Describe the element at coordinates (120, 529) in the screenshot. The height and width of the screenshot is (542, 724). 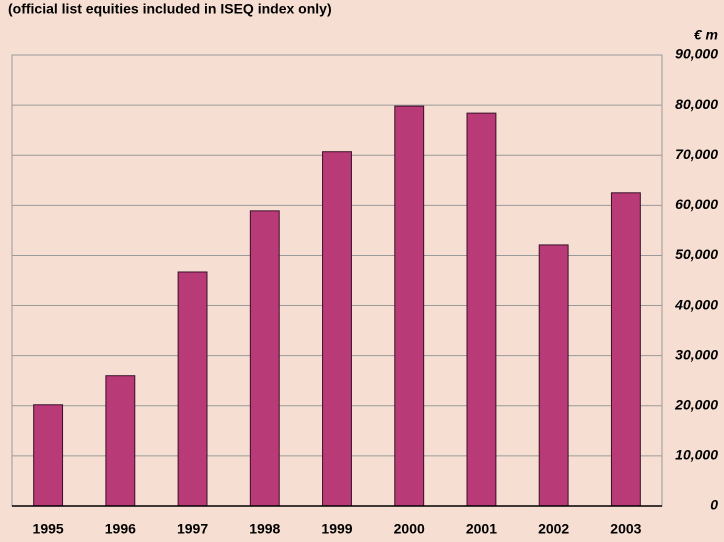
I see `x-tick-label: 1996` at that location.